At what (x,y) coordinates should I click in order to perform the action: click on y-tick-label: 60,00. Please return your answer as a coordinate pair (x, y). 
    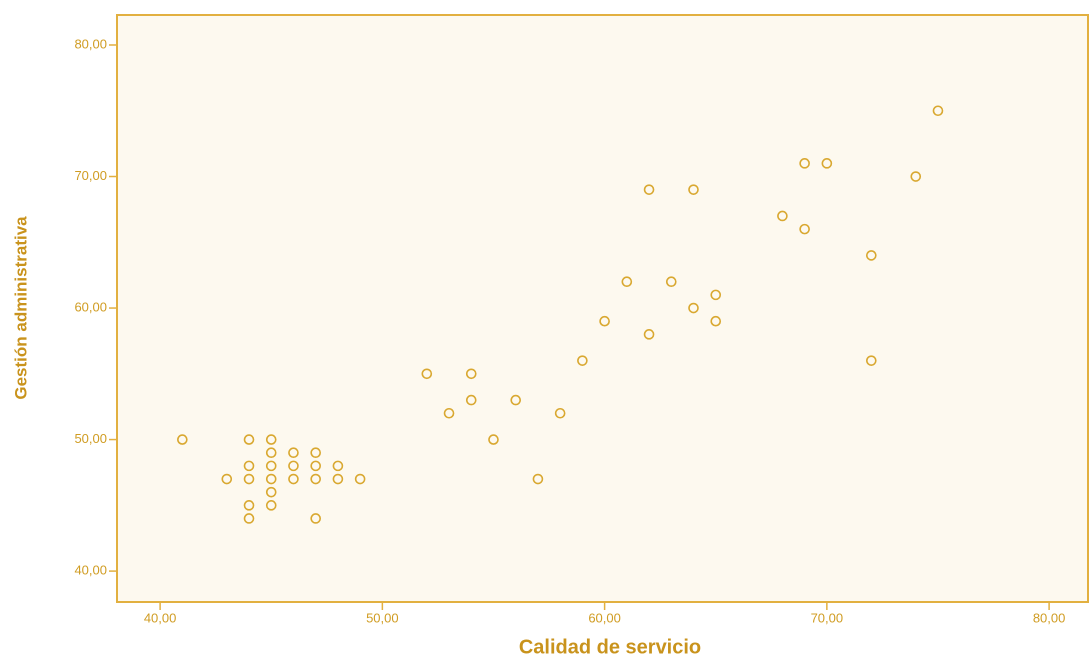
    Looking at the image, I should click on (90, 306).